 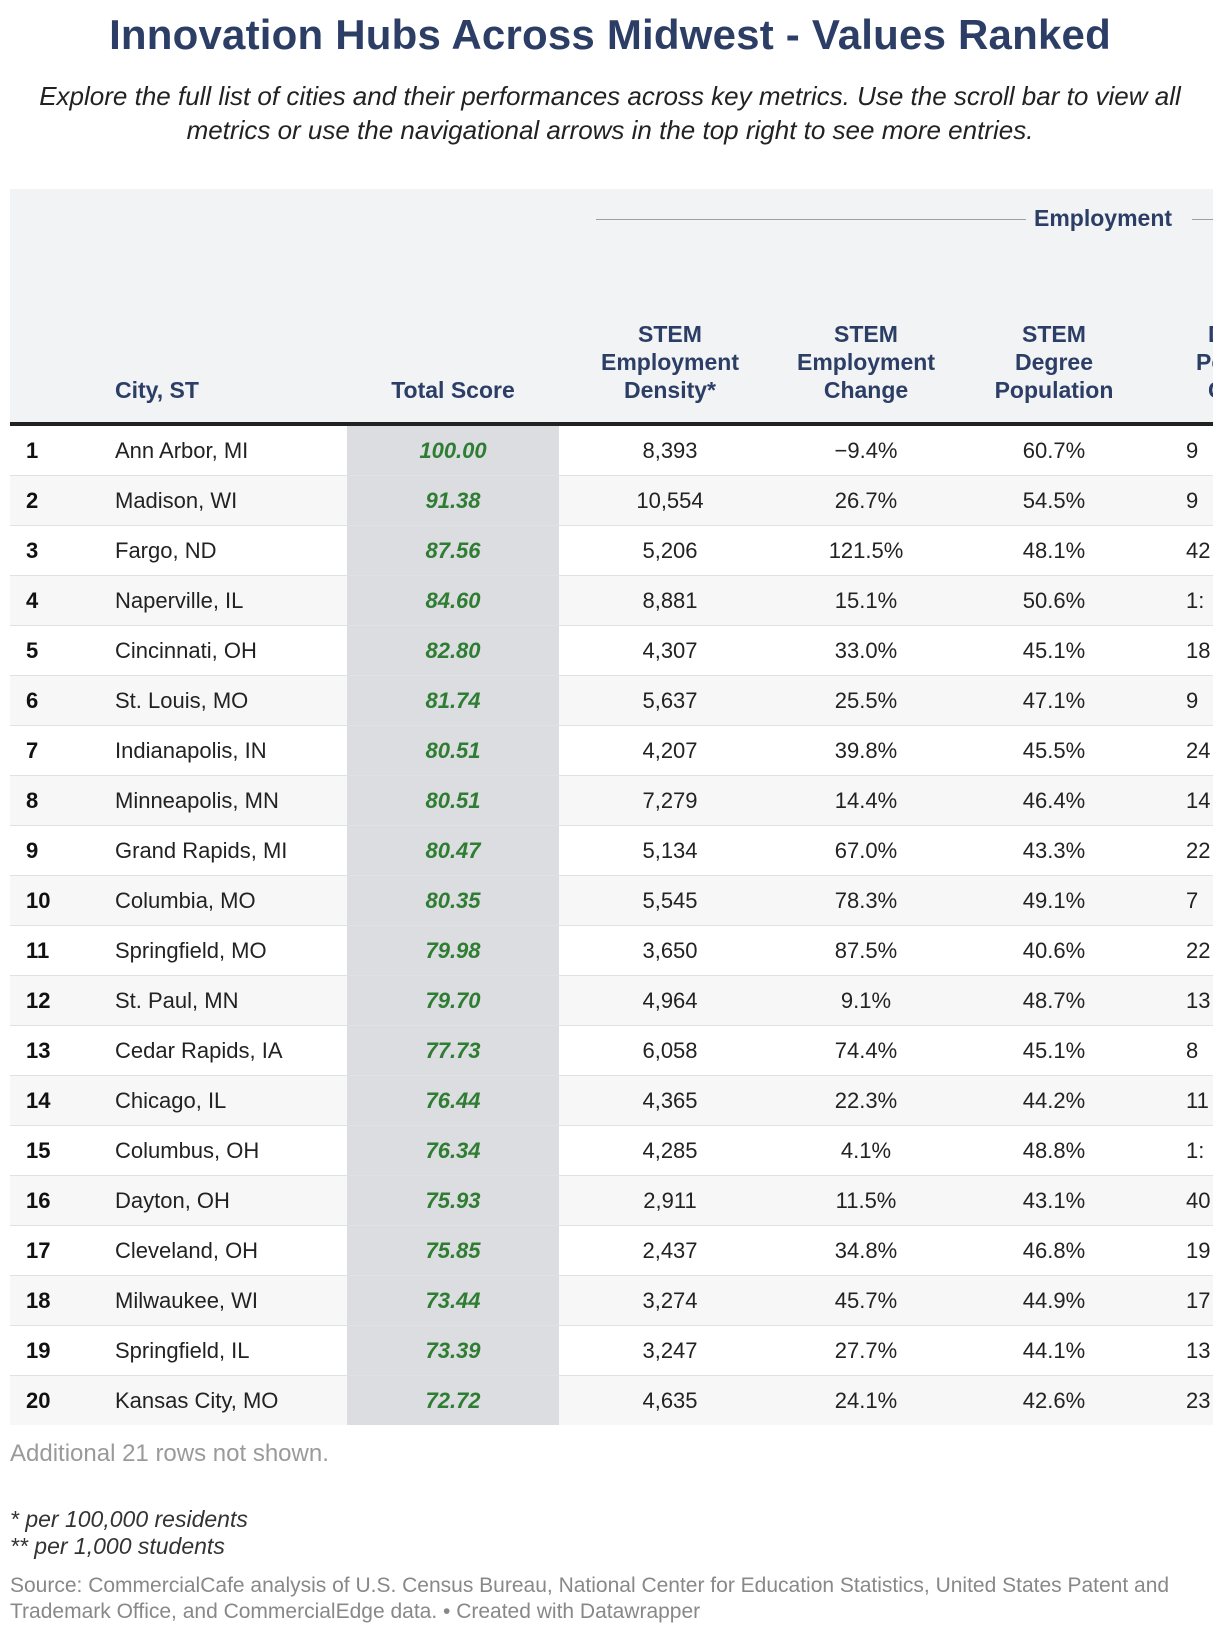 I want to click on header-line: ST, so click(x=1199, y=306).